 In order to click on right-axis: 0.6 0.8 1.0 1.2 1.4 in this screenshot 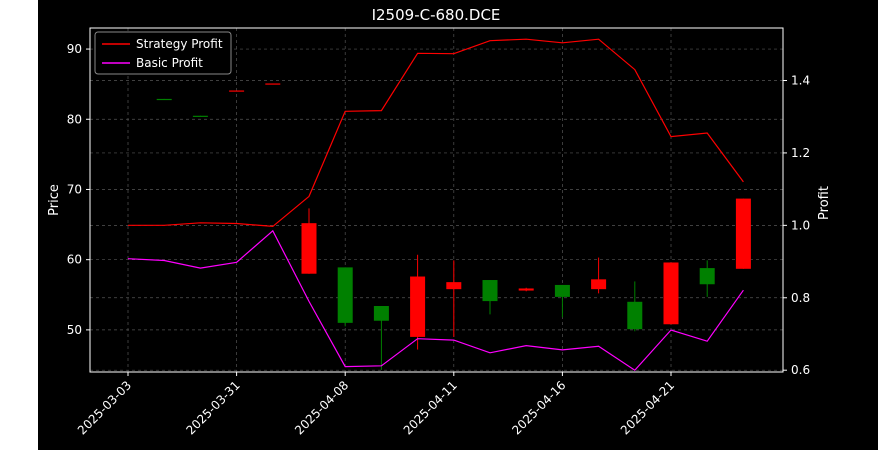, I will do `click(796, 225)`.